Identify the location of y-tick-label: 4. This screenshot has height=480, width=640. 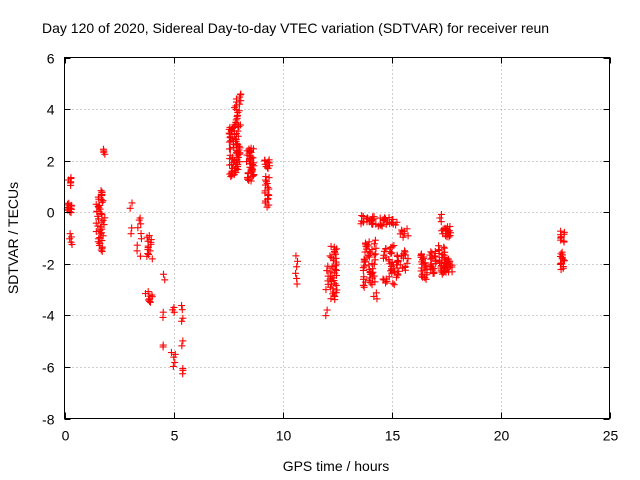
(51, 110).